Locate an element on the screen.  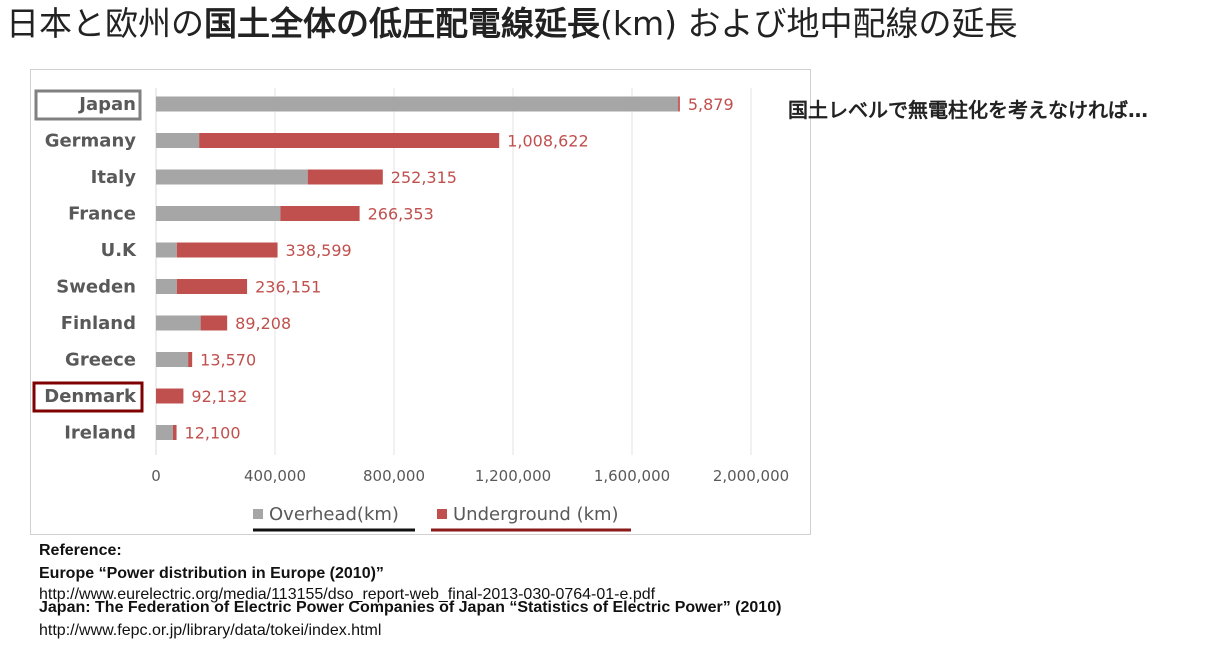
page-title: 日本と欧州の国土全体の低圧配電線延長(km) および地中配線の延長 is located at coordinates (512, 24).